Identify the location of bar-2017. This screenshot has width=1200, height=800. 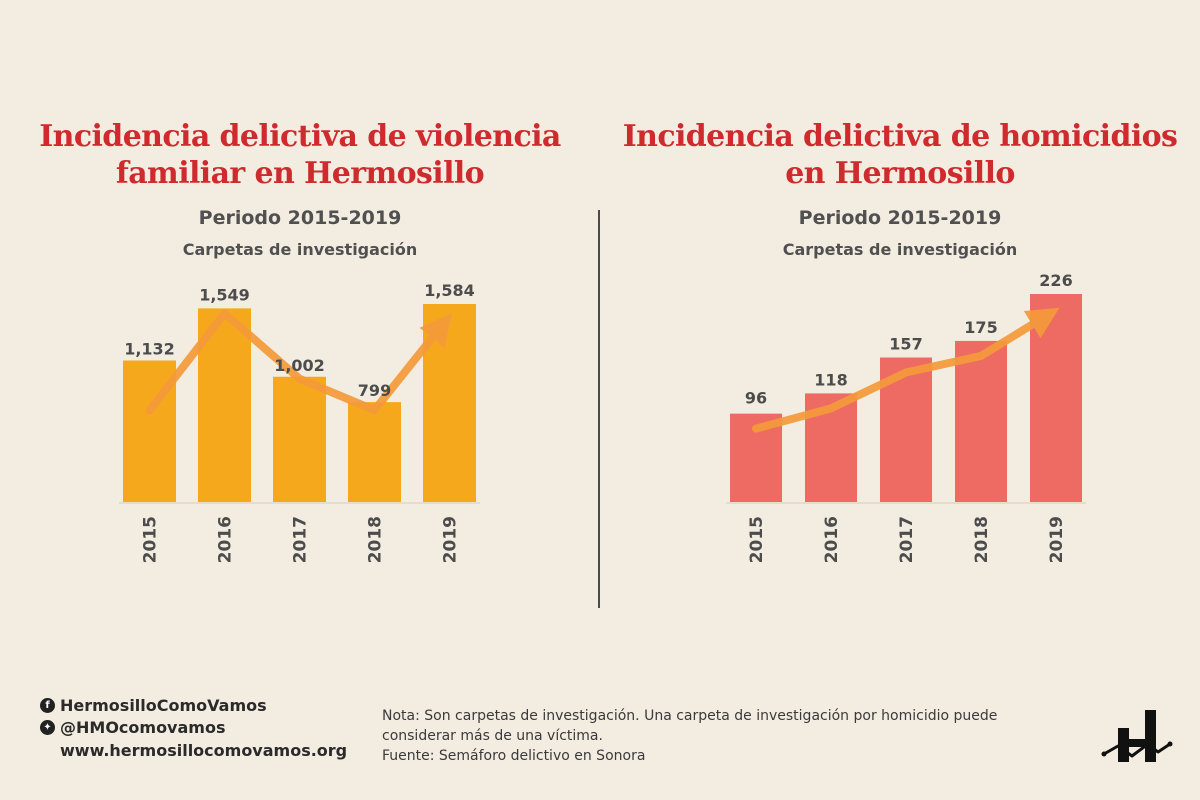
(299, 439).